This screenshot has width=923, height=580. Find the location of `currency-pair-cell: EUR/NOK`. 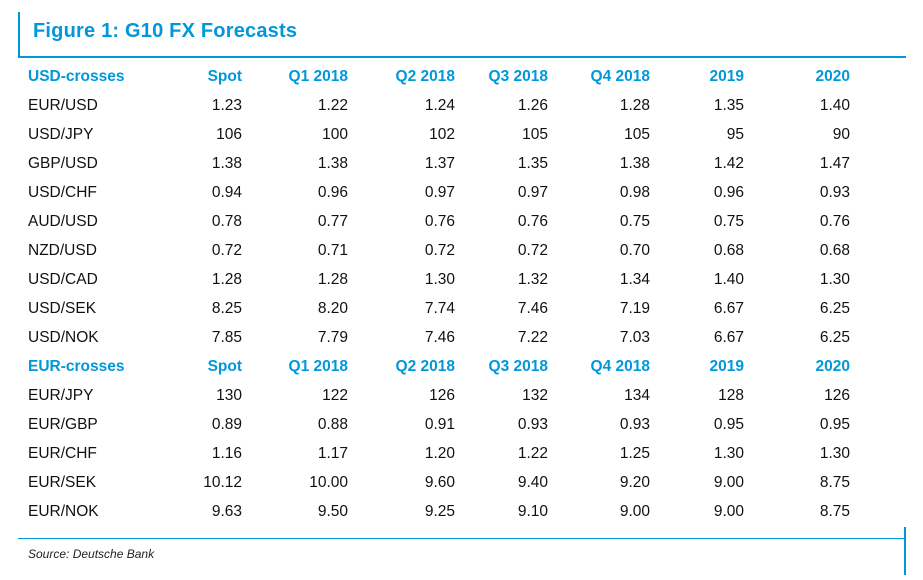

currency-pair-cell: EUR/NOK is located at coordinates (63, 511).